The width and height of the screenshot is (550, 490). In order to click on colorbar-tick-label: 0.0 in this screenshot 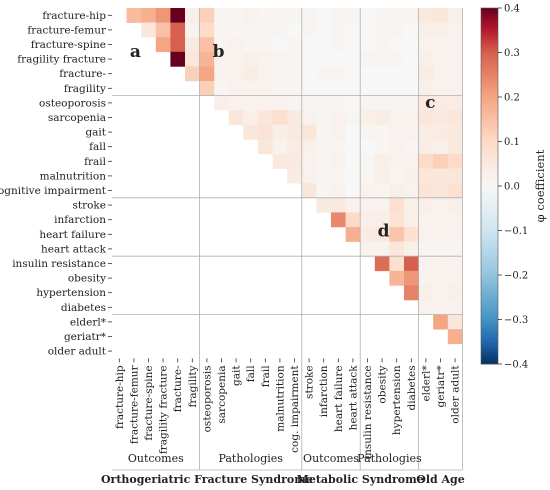, I will do `click(512, 187)`.